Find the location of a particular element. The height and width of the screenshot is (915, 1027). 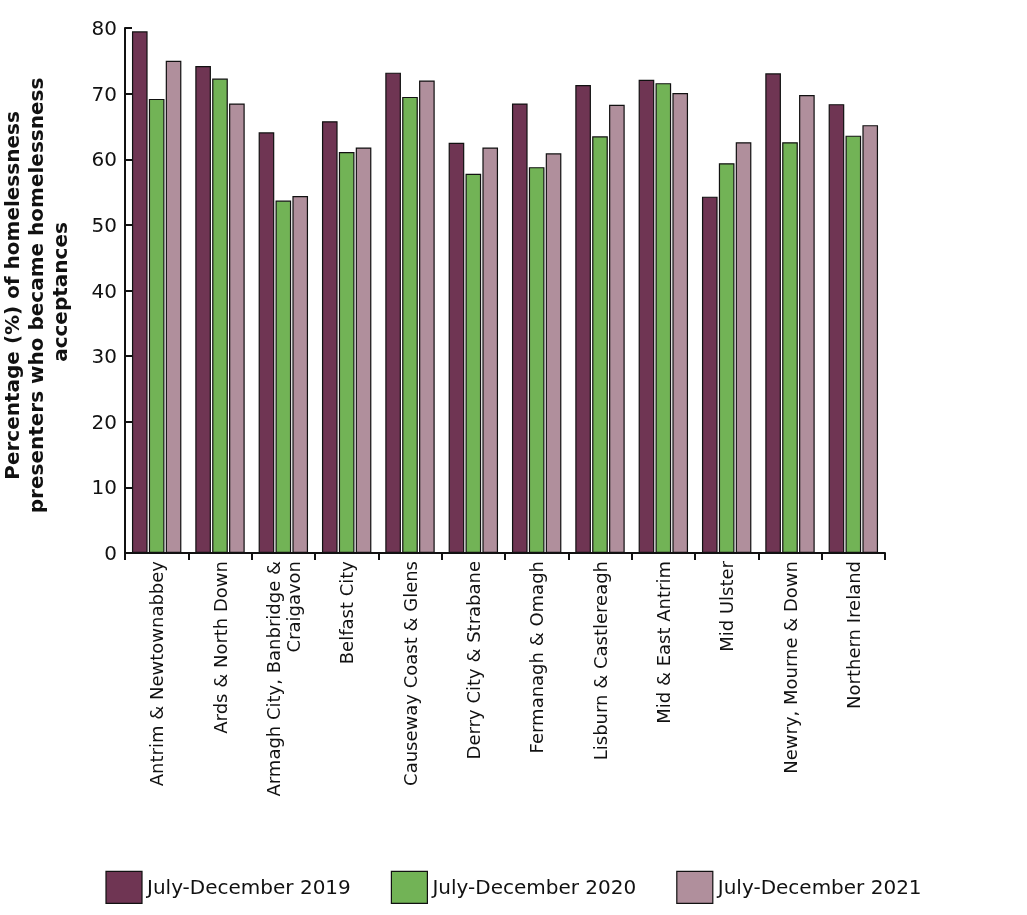

x-tick-label: Causeway Coast & Glens is located at coordinates (410, 673).